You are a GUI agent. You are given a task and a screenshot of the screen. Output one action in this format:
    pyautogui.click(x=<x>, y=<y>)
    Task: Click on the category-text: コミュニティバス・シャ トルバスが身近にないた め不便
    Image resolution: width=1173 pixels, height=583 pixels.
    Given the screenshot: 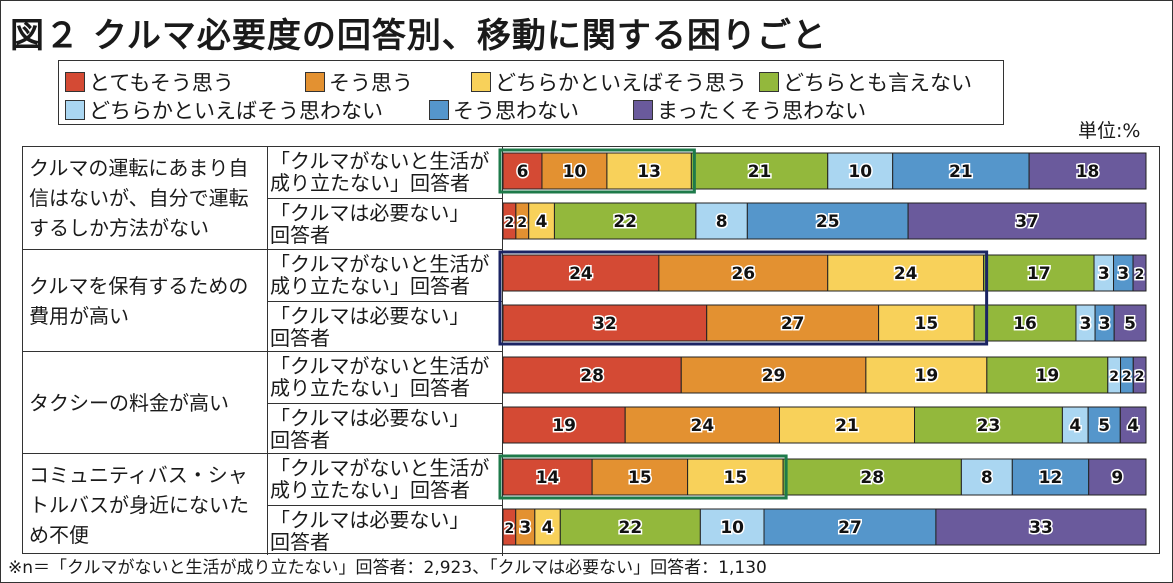 What is the action you would take?
    pyautogui.click(x=139, y=504)
    